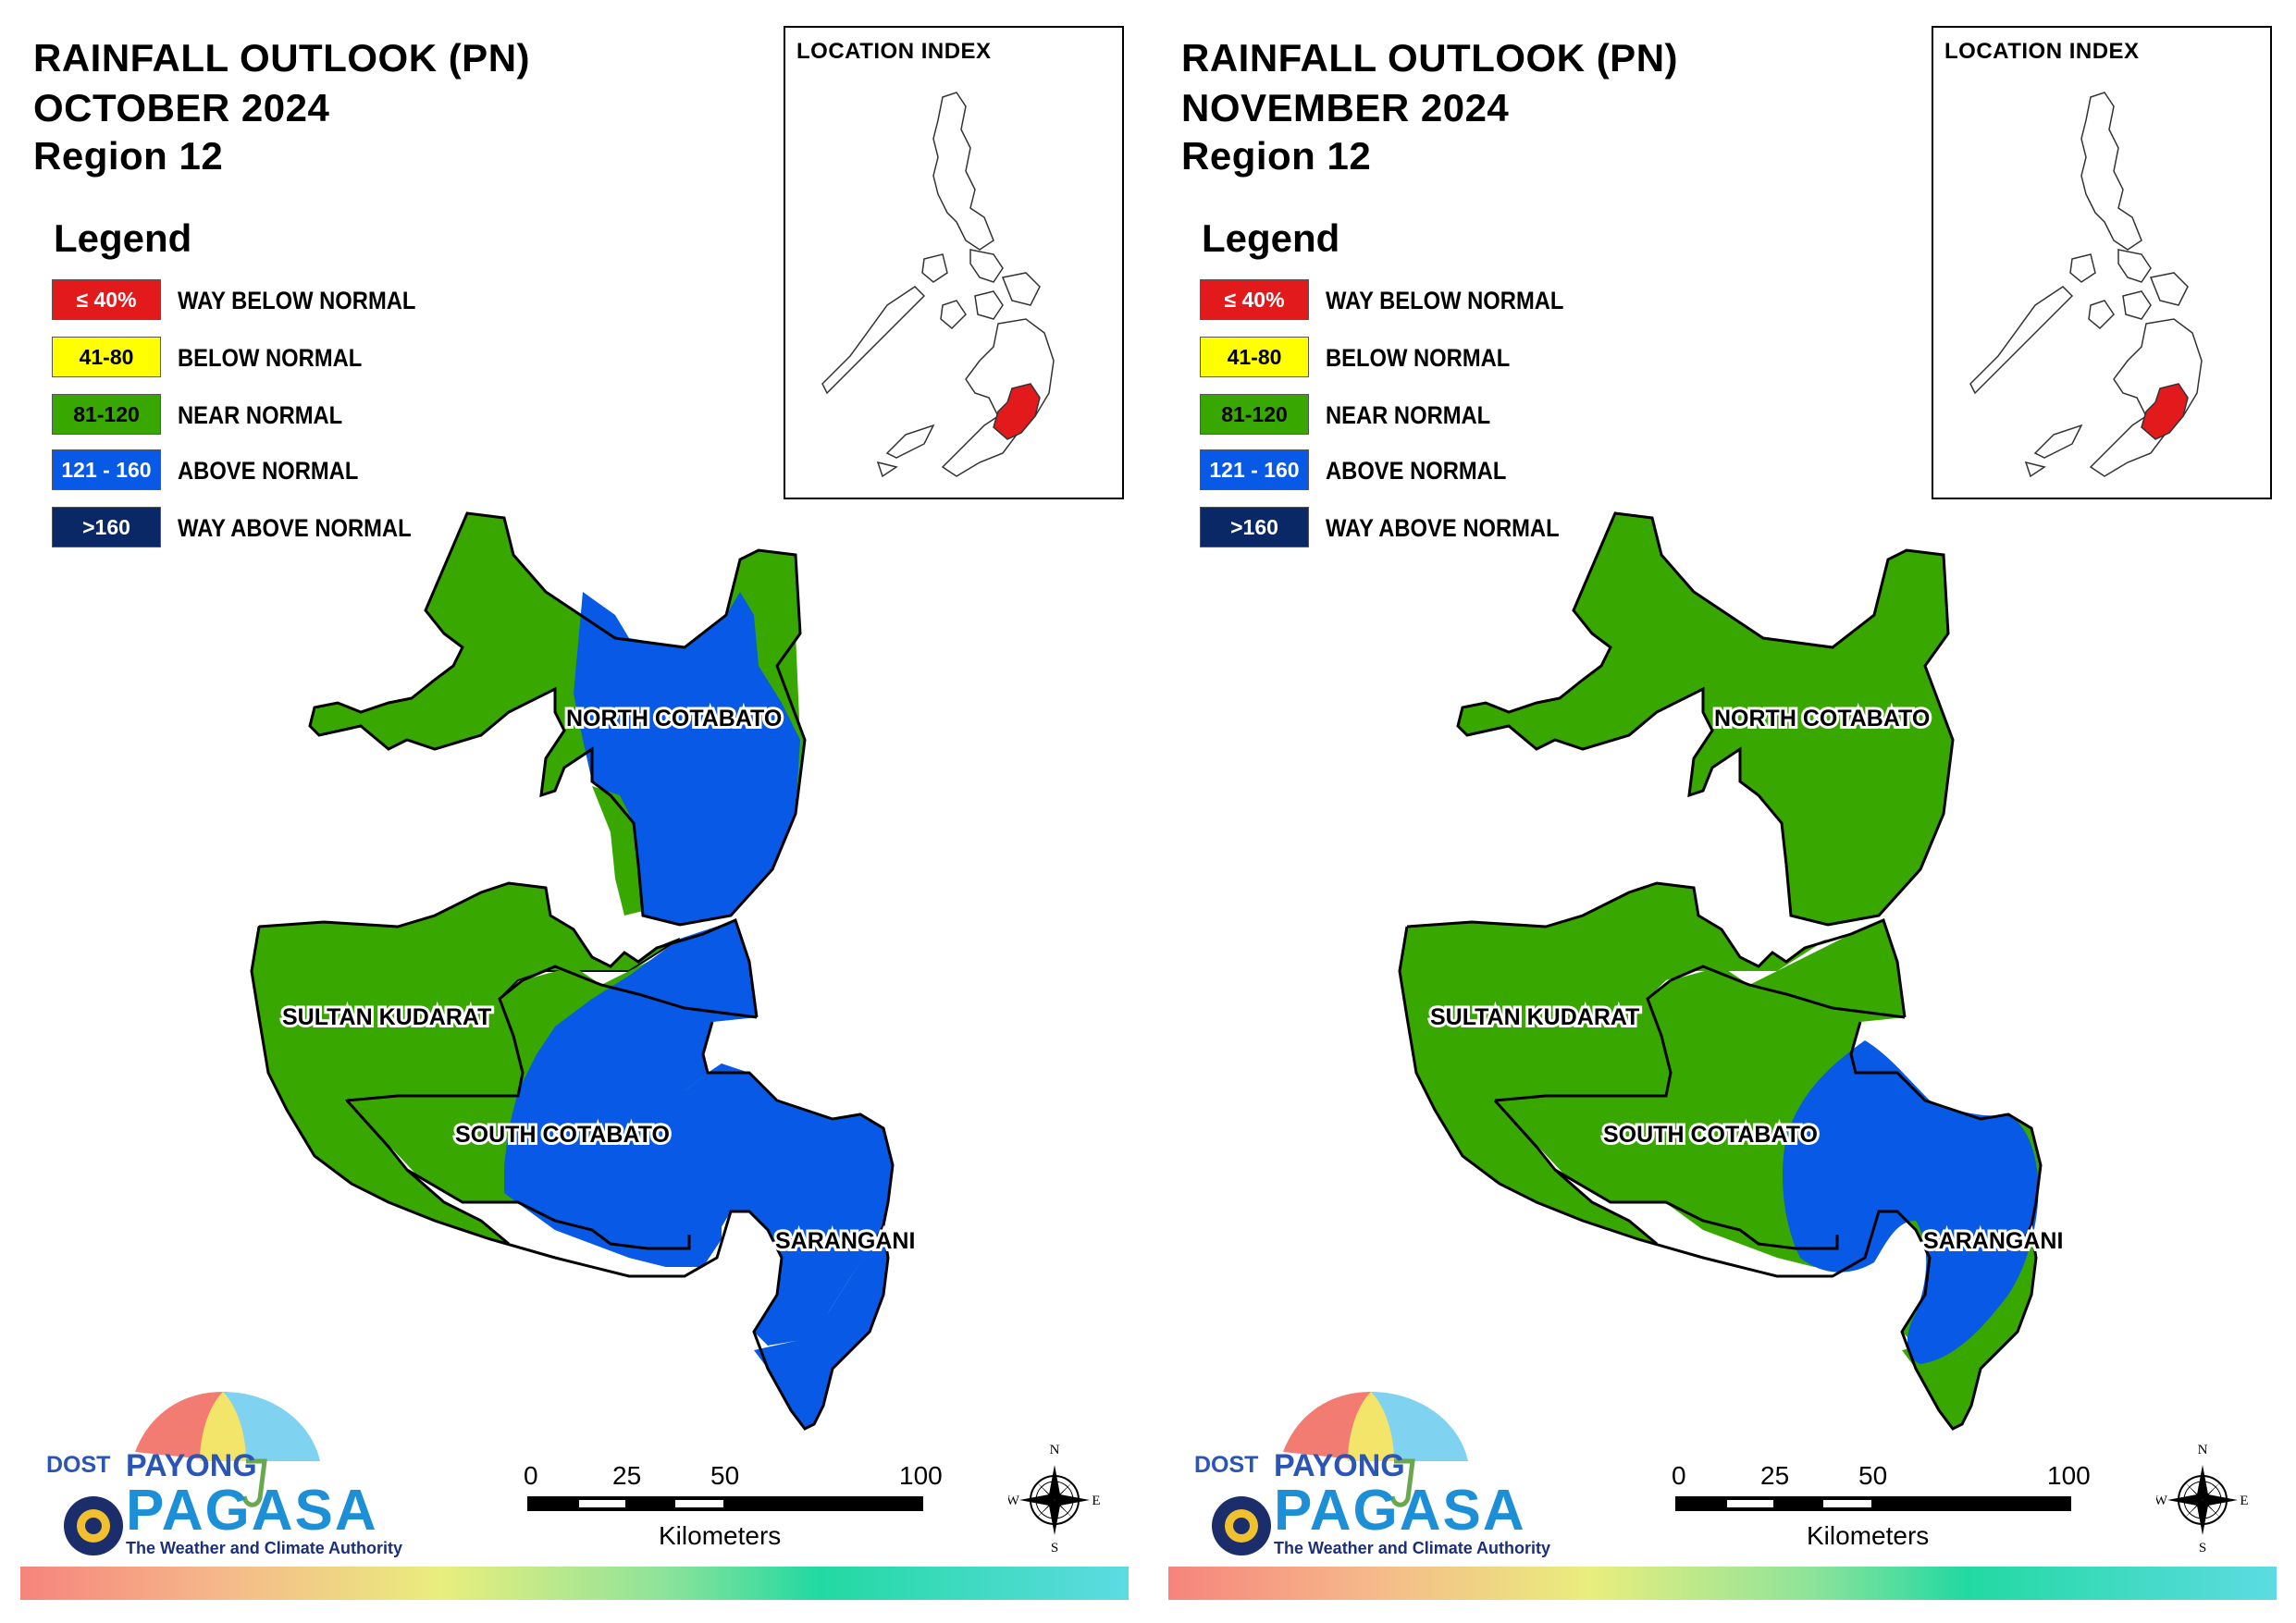 The height and width of the screenshot is (1623, 2296). I want to click on north-cotabato-above-normal, so click(687, 758).